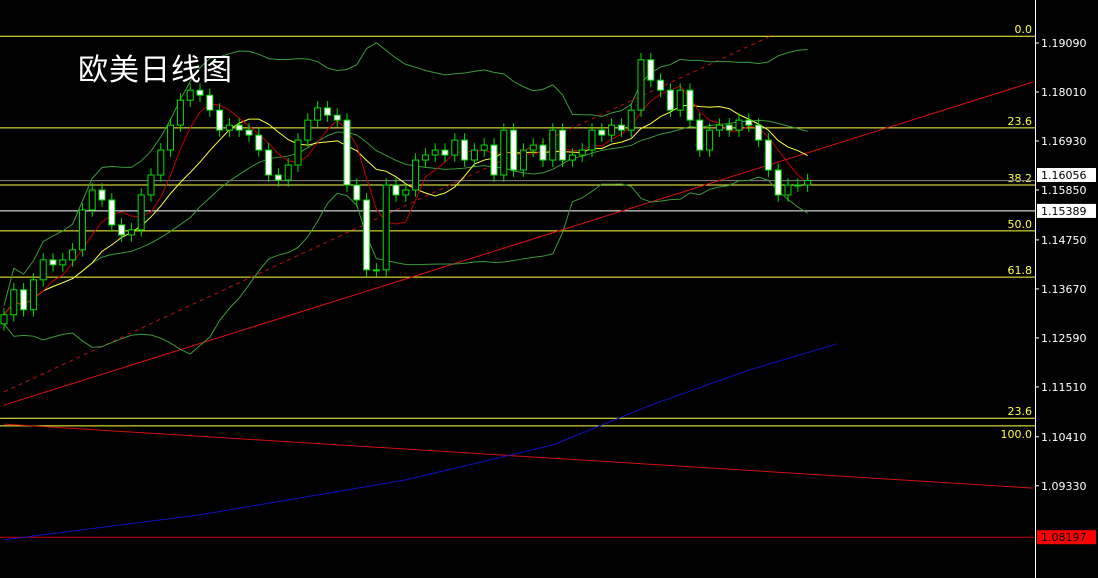  I want to click on fib-level-label: 0.0, so click(1024, 29).